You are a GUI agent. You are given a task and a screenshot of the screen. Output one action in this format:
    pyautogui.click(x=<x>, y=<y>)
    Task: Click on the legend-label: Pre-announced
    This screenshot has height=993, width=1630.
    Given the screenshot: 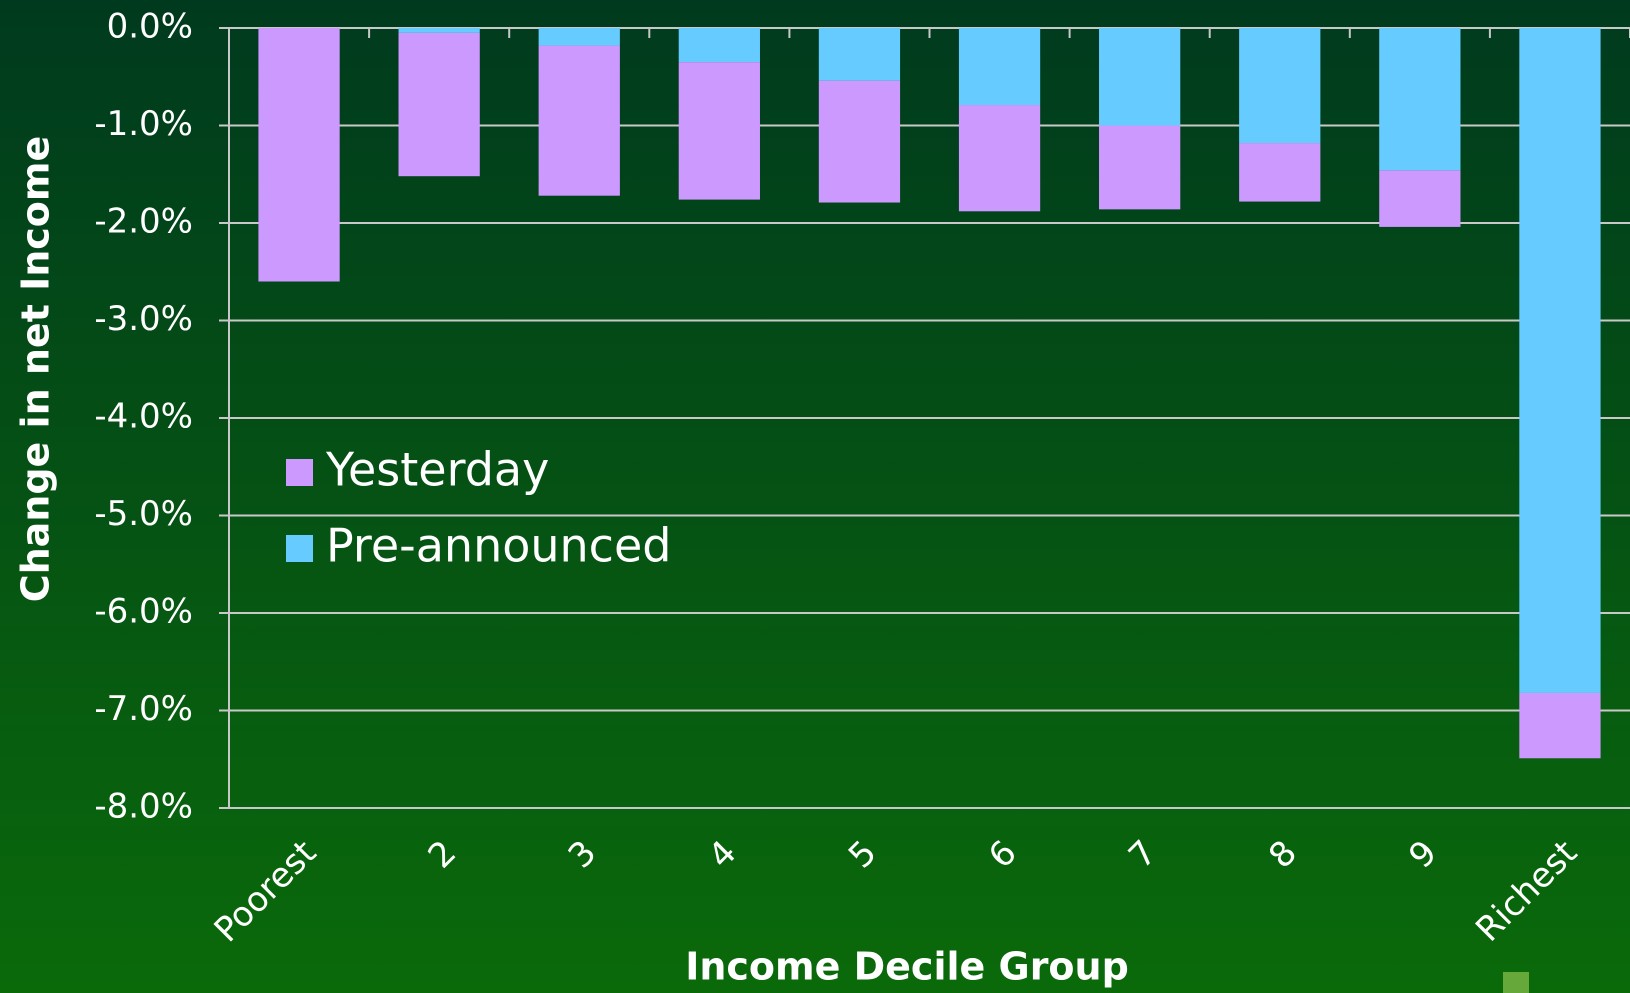 What is the action you would take?
    pyautogui.click(x=498, y=546)
    